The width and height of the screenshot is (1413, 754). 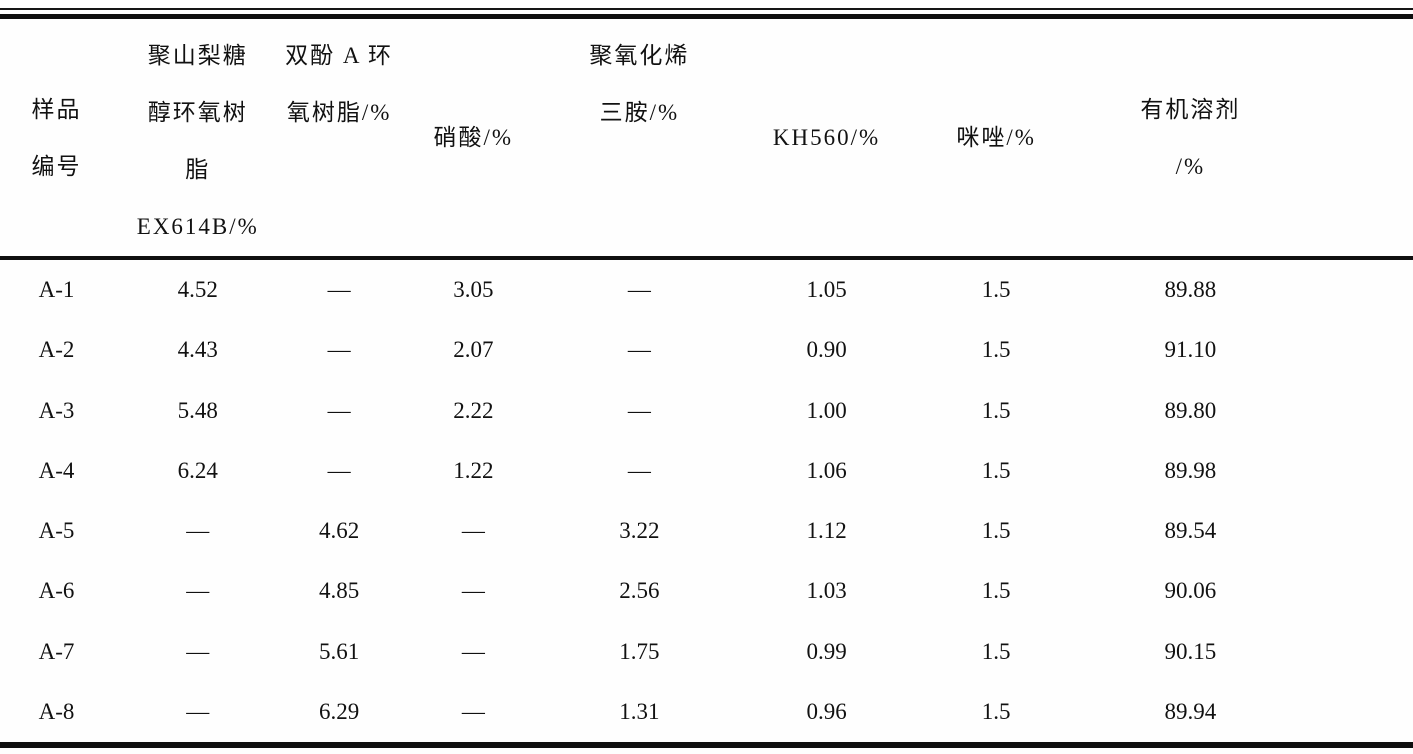 What do you see at coordinates (706, 712) in the screenshot?
I see `table-row: A-8 — 6.29 — 1.31 0.96 1.5 89.94` at bounding box center [706, 712].